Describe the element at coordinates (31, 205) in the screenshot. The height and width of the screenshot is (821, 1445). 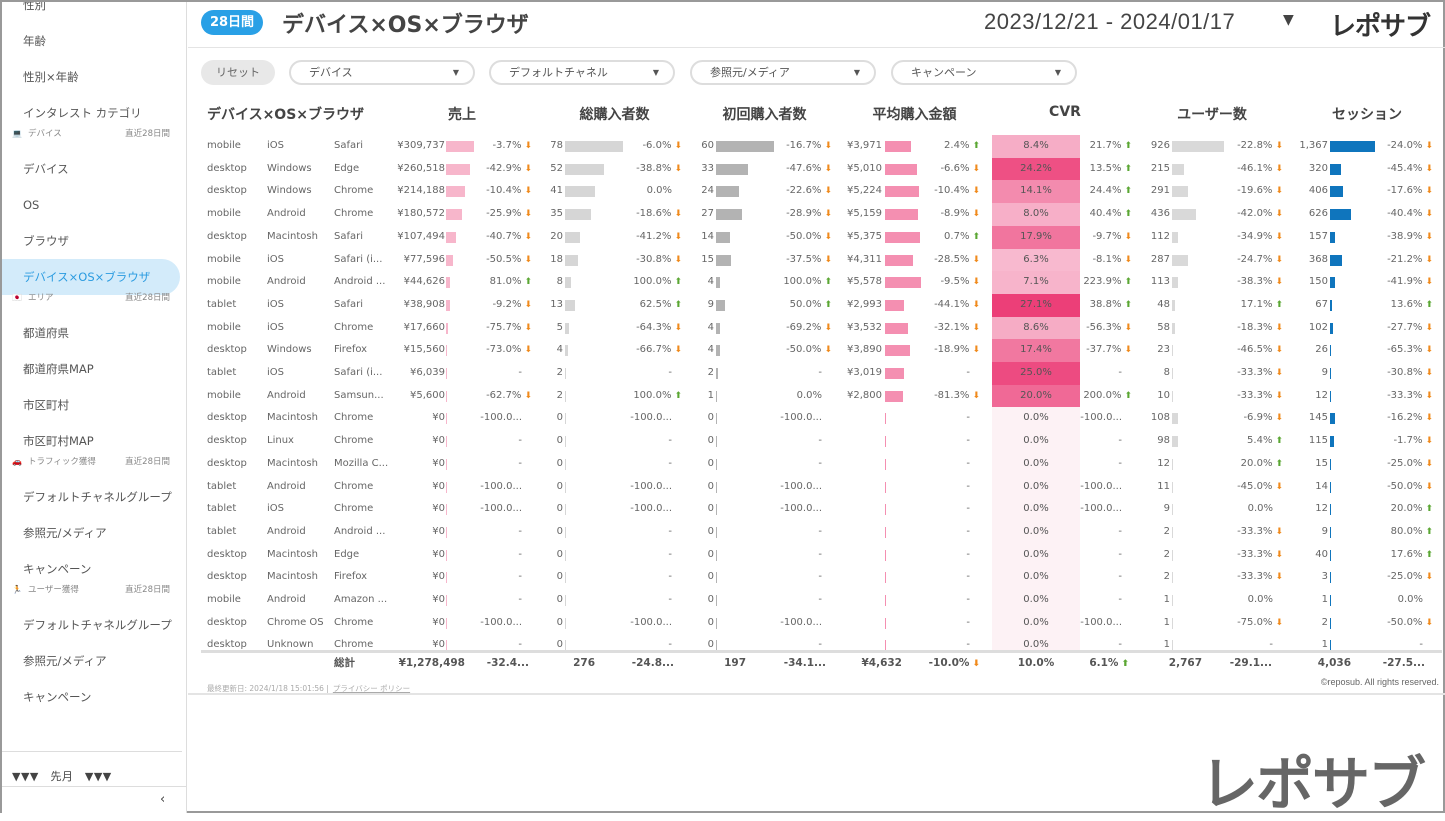
I see `sidebar-item: OS` at that location.